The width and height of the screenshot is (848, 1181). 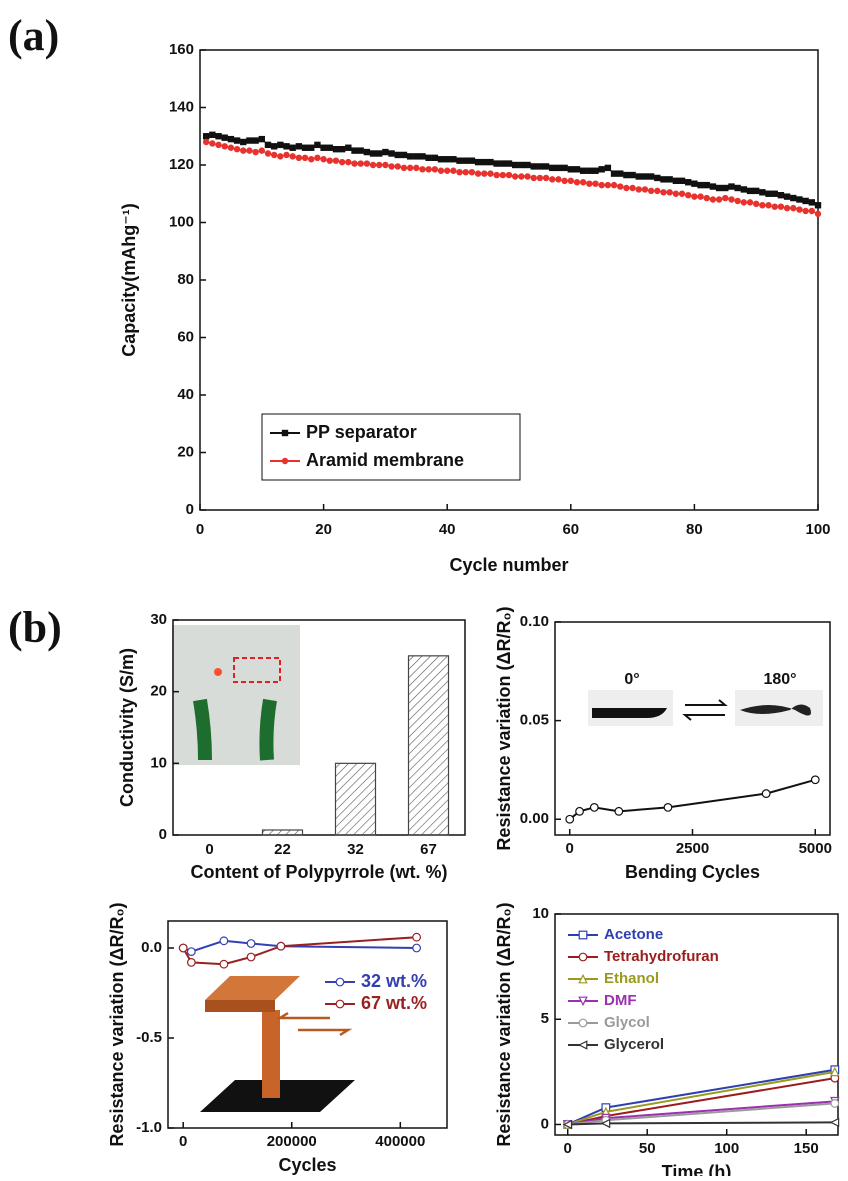 I want to click on y-tick-label: 20, so click(x=158, y=691).